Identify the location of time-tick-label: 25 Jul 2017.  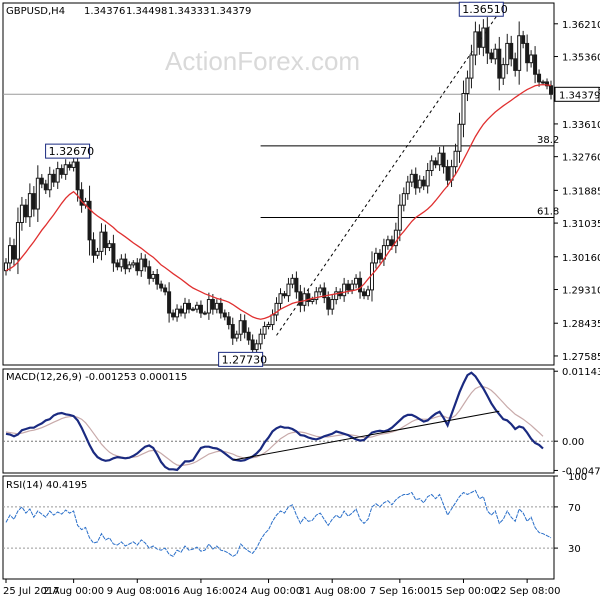
(31, 591).